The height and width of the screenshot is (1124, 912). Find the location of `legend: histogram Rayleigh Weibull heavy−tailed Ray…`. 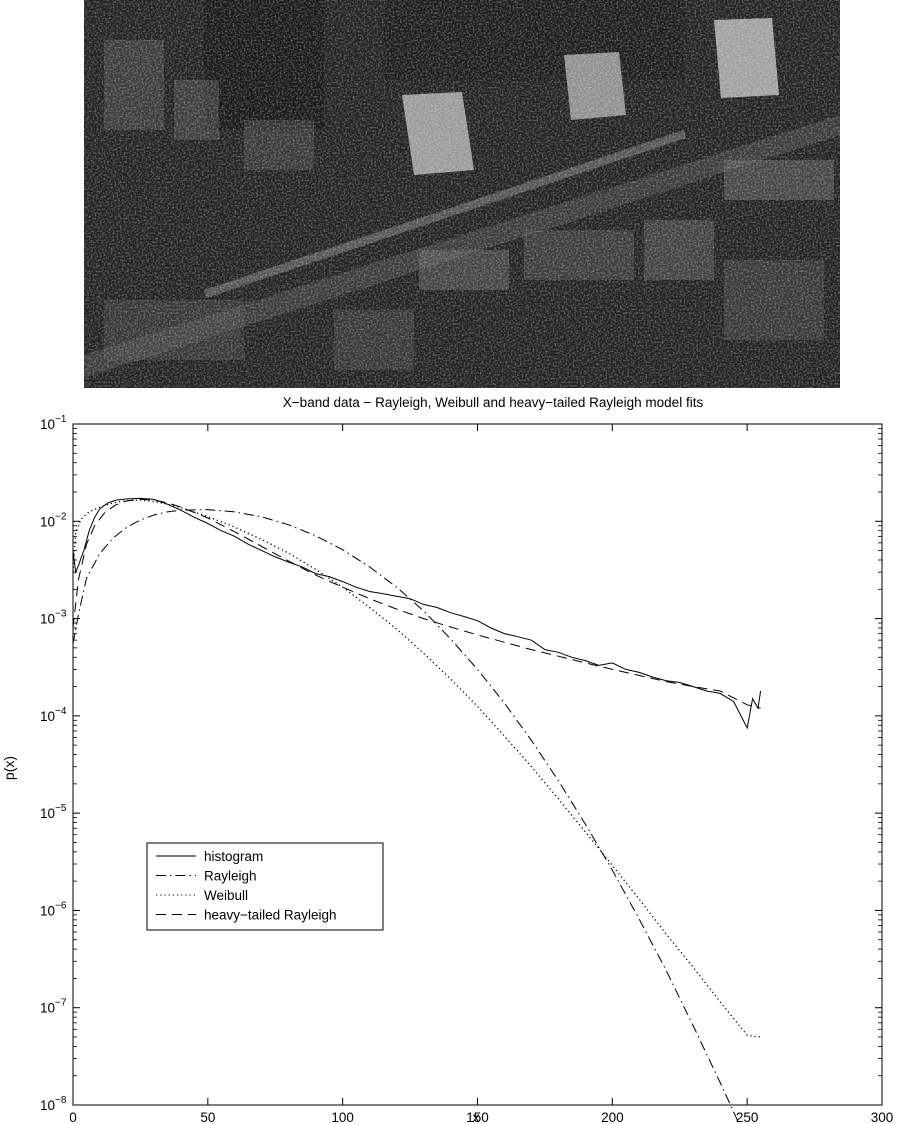

legend: histogram Rayleigh Weibull heavy−tailed Ray… is located at coordinates (265, 886).